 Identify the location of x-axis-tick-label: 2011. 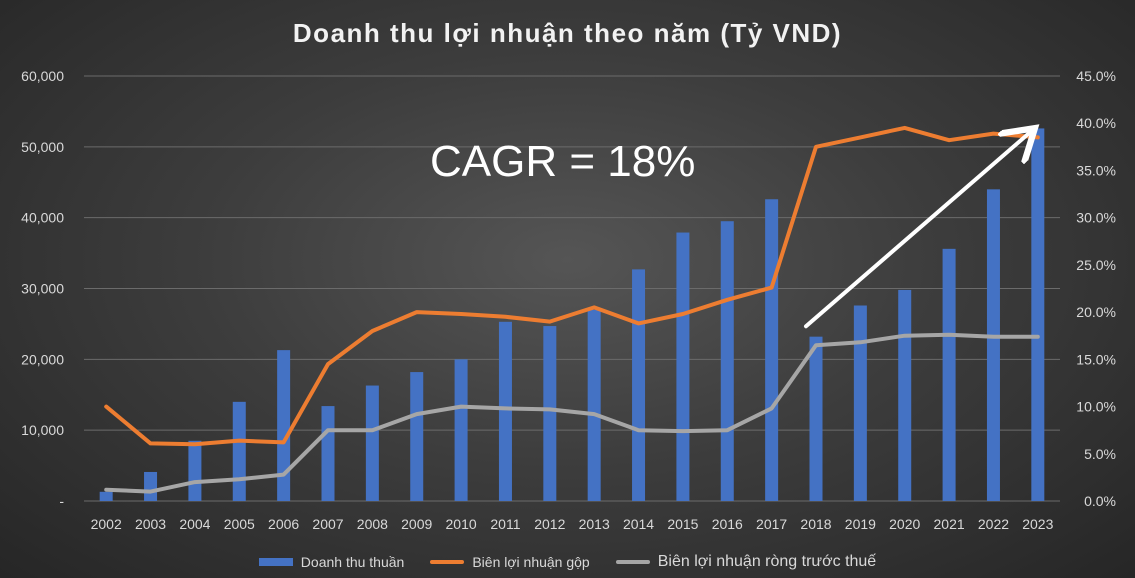
(505, 524).